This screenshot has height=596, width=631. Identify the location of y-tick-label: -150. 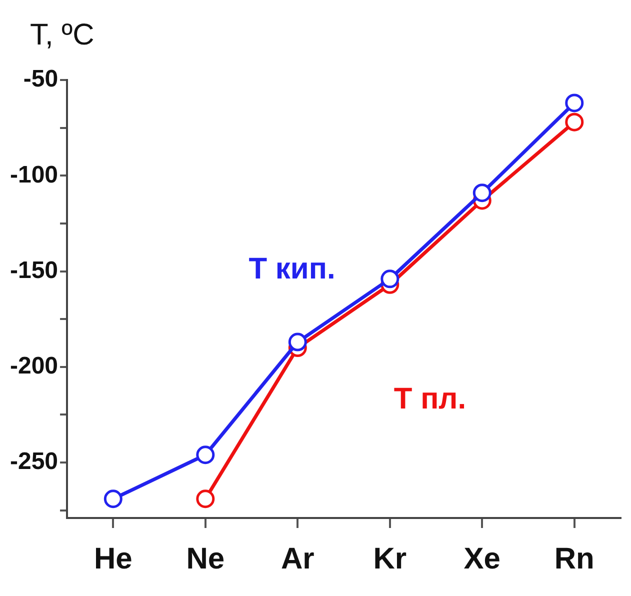
(34, 270).